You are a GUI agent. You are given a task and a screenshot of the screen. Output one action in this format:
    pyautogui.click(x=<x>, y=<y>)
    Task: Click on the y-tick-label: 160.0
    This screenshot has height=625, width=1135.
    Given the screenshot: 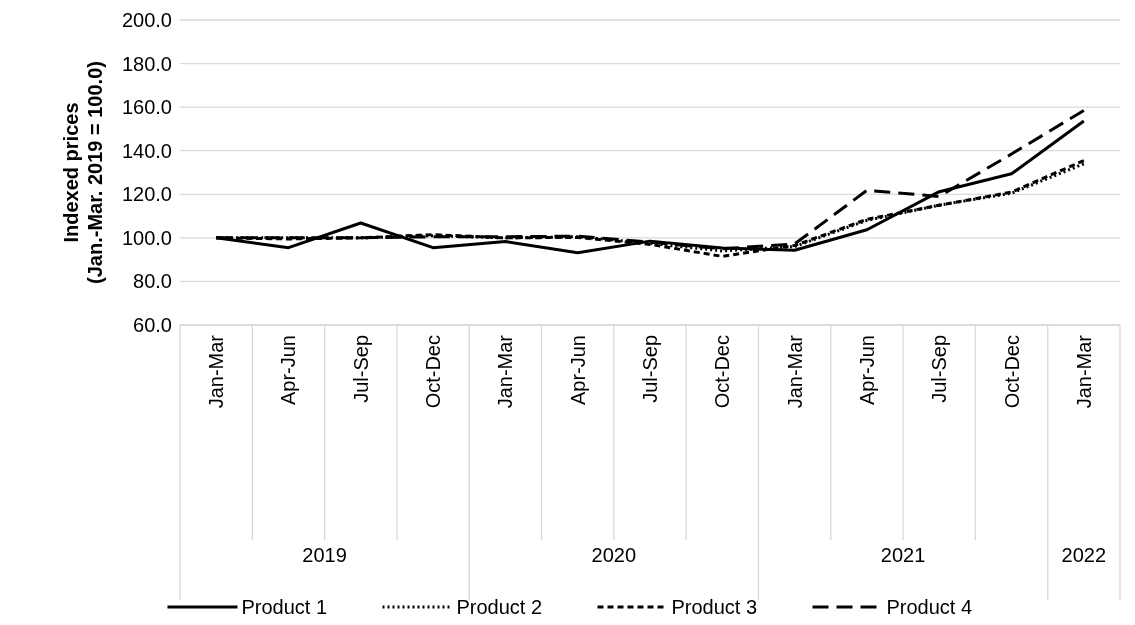 What is the action you would take?
    pyautogui.click(x=146, y=107)
    